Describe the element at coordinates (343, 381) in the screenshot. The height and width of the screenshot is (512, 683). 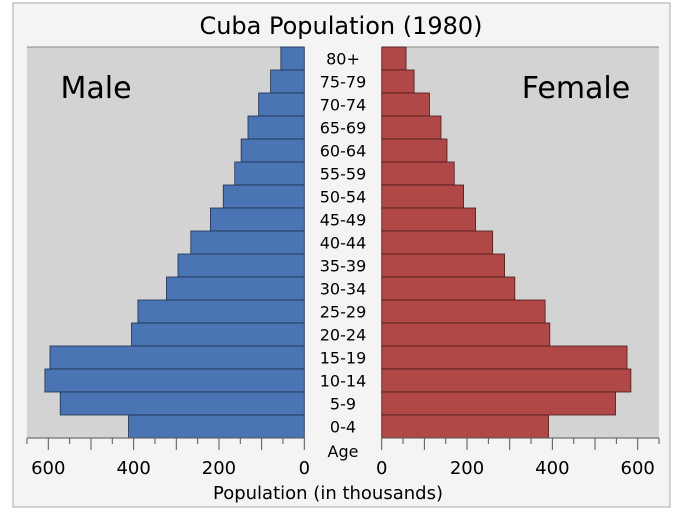
I see `age-category-label: 10-14` at that location.